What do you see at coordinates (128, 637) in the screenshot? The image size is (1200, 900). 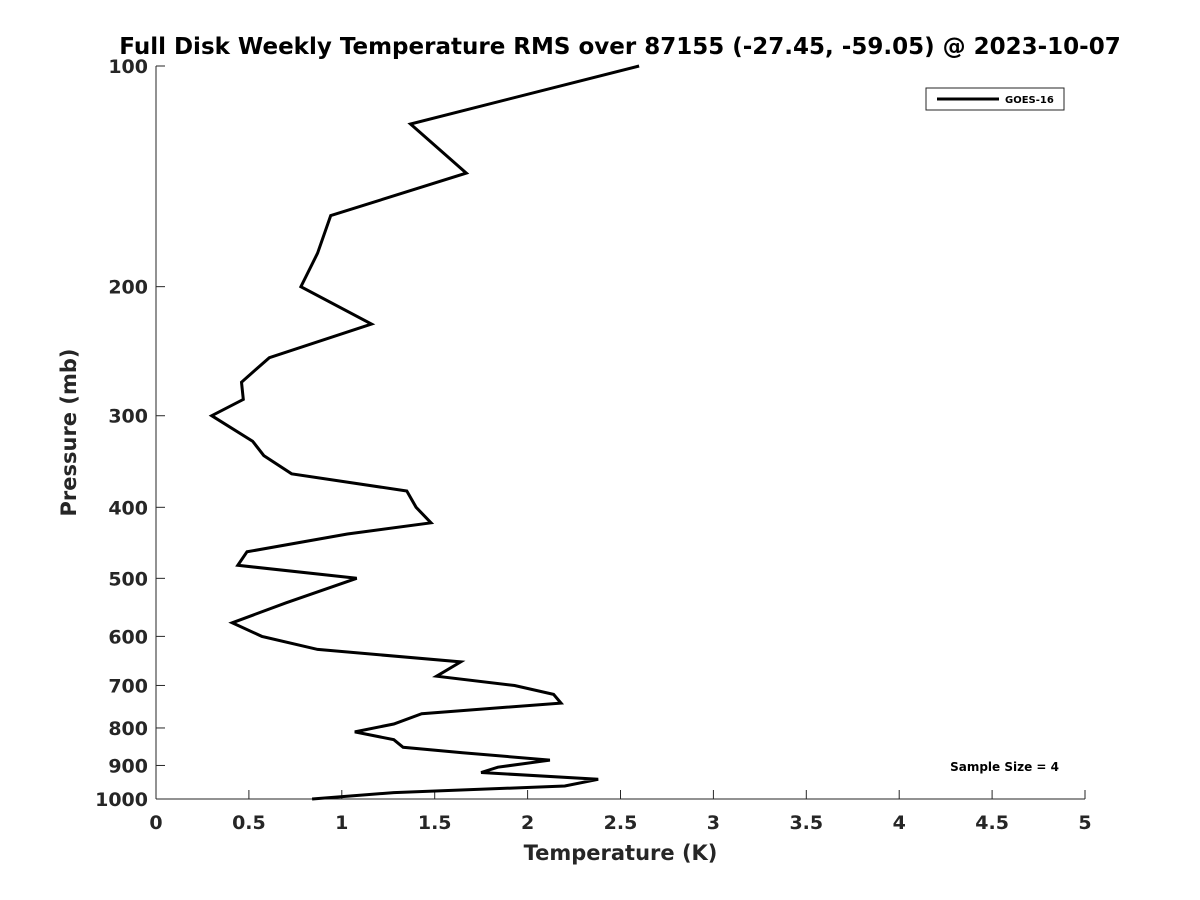 I see `y-tick-label: 600` at bounding box center [128, 637].